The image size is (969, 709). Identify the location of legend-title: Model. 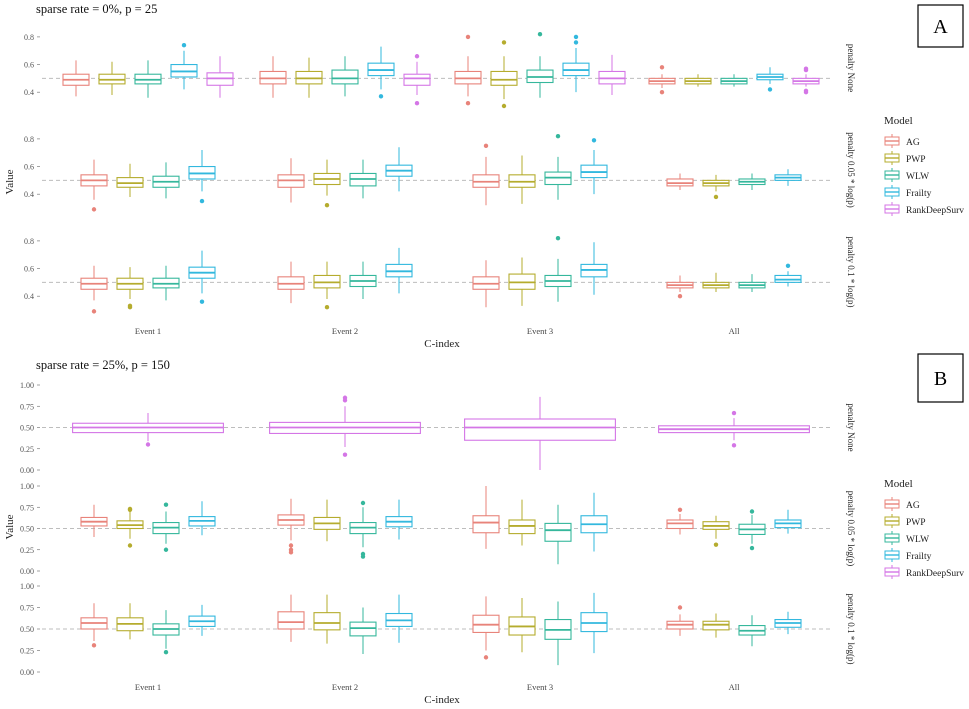
(898, 121).